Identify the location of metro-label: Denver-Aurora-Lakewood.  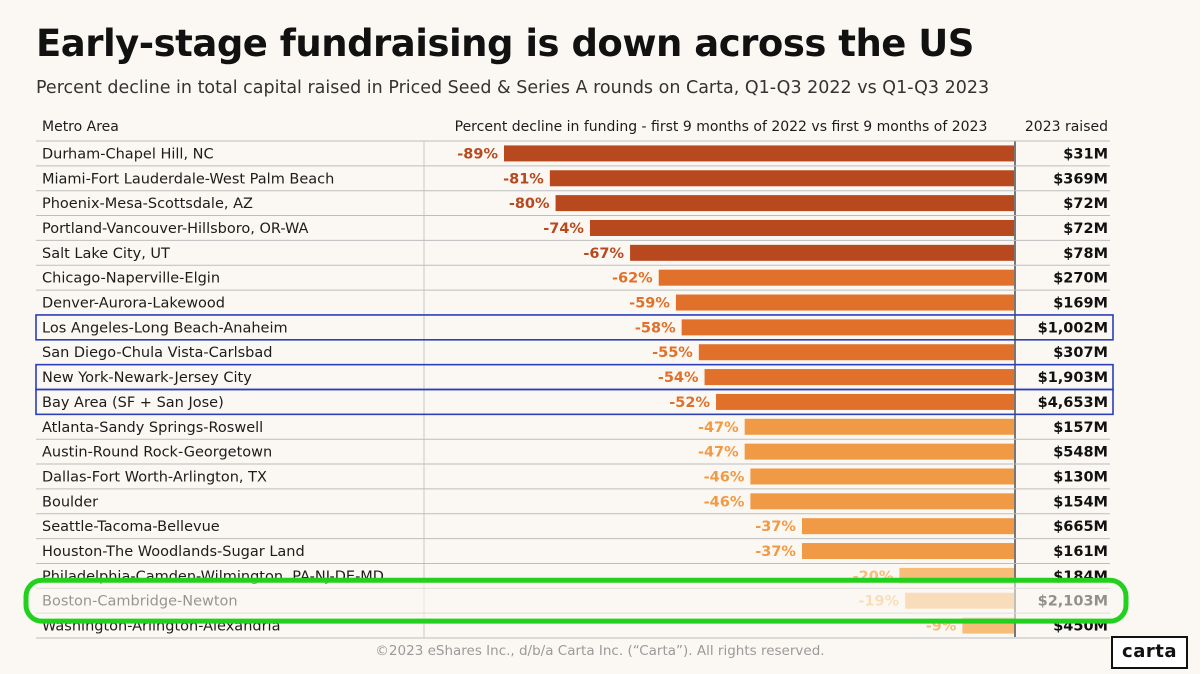
(133, 304).